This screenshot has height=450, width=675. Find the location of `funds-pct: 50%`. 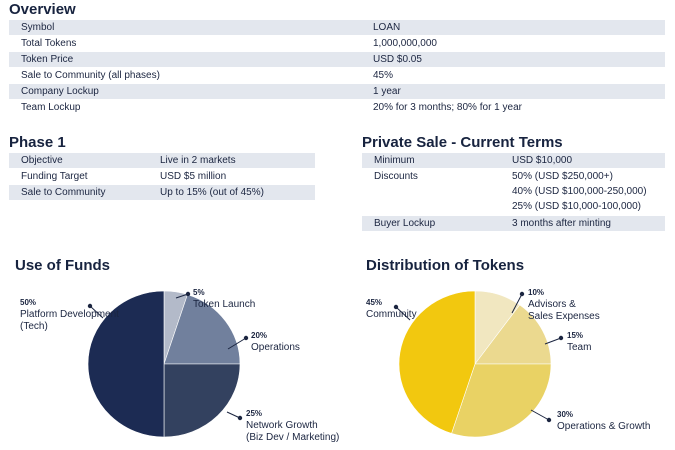

funds-pct: 50% is located at coordinates (28, 302).